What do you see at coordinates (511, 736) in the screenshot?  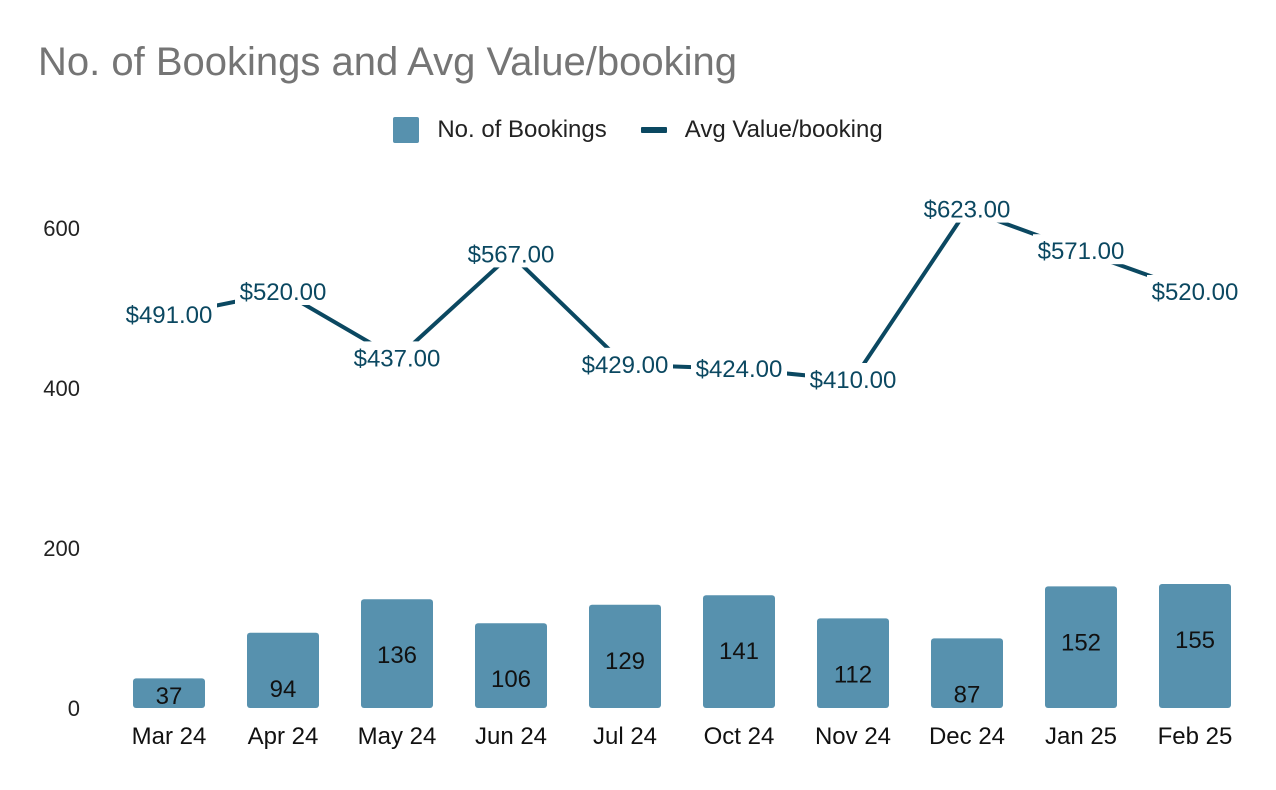 I see `x-tick-label: Jun 24` at bounding box center [511, 736].